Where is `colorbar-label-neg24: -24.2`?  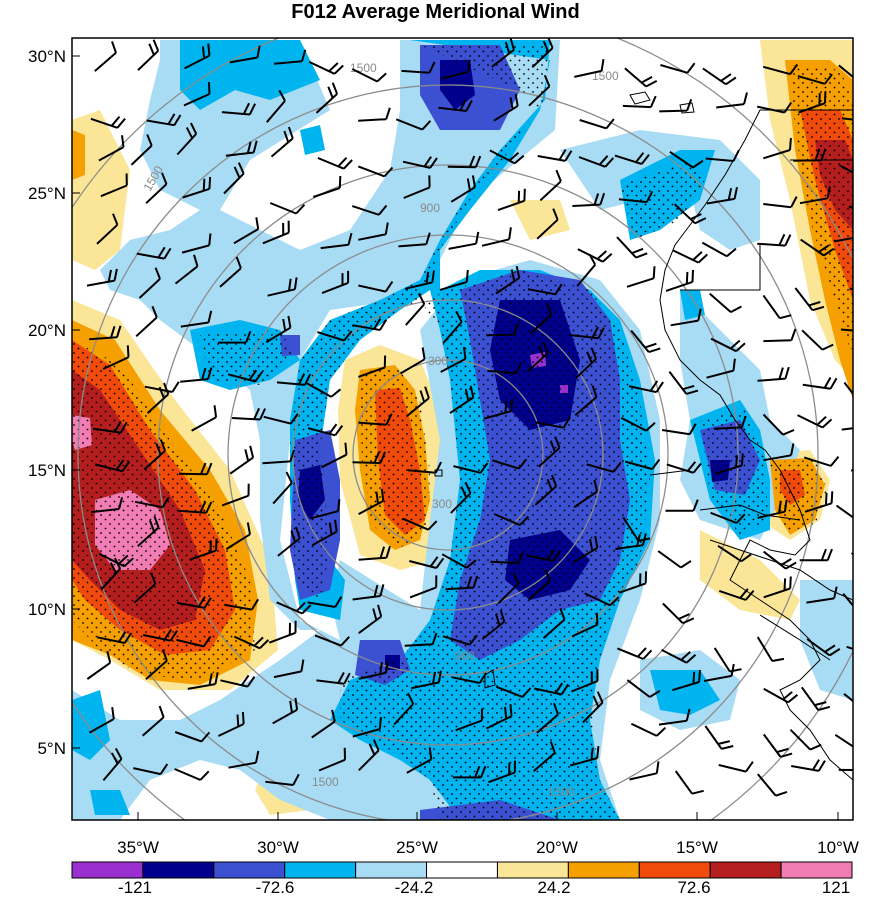 colorbar-label-neg24: -24.2 is located at coordinates (414, 887).